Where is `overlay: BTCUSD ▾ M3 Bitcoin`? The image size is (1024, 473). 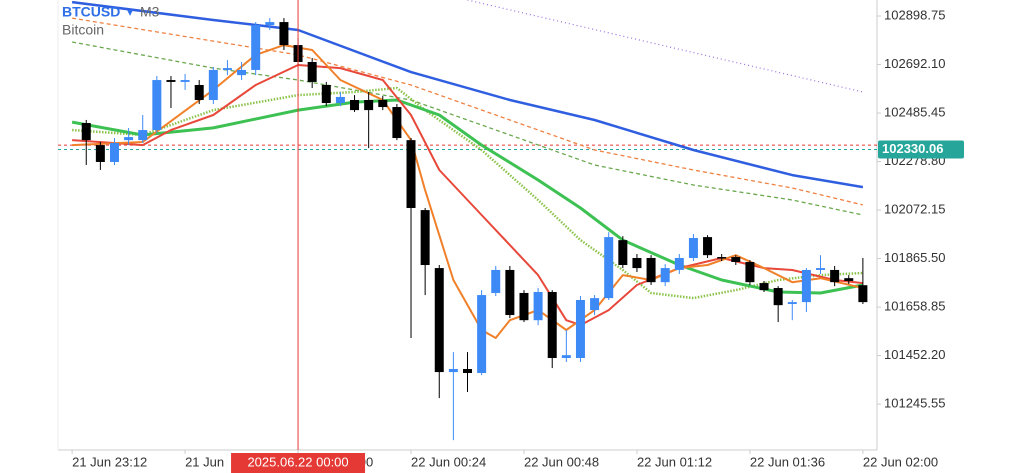 overlay: BTCUSD ▾ M3 Bitcoin is located at coordinates (111, 21).